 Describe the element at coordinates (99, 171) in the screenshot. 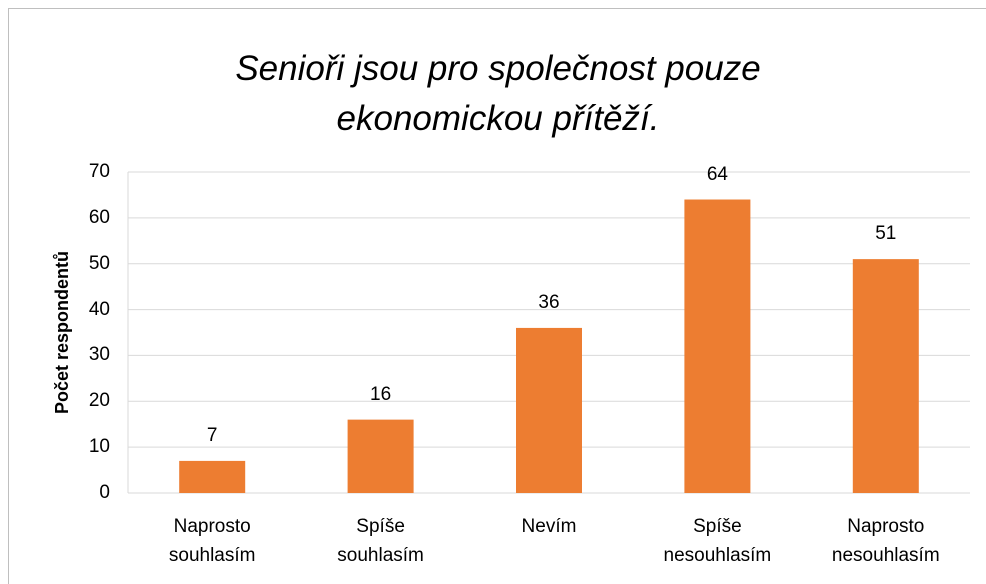

I see `y-tick-label: 70` at that location.